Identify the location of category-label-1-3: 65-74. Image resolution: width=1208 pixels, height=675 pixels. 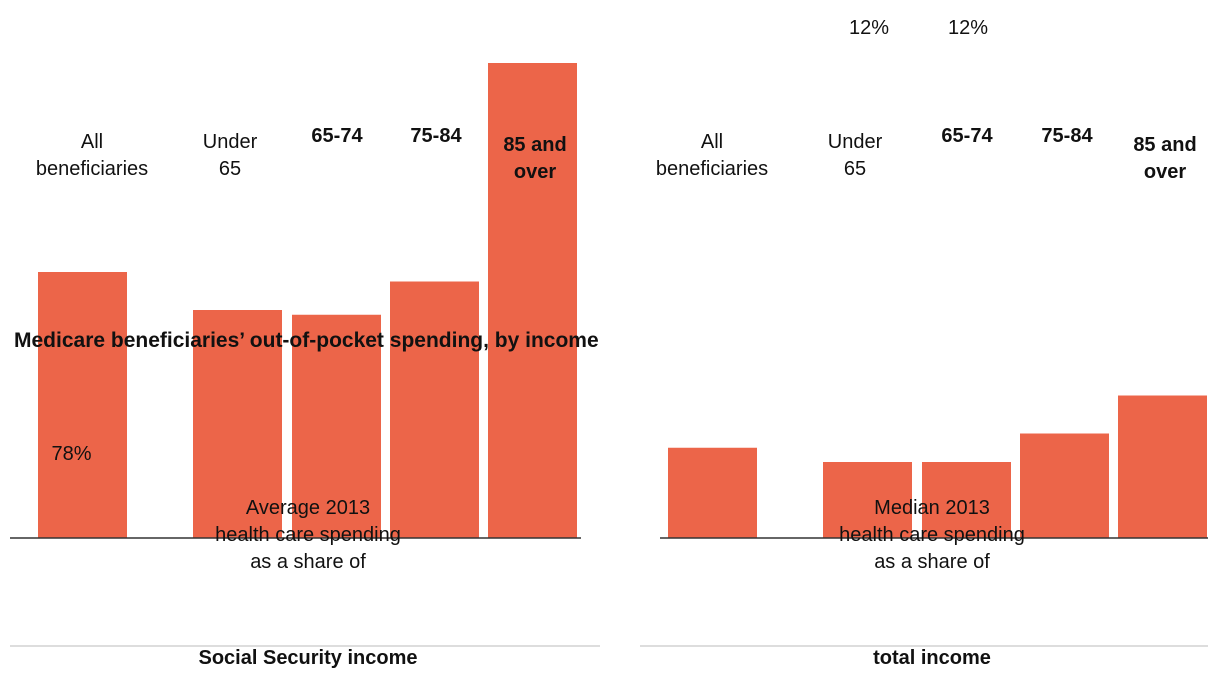
(337, 136).